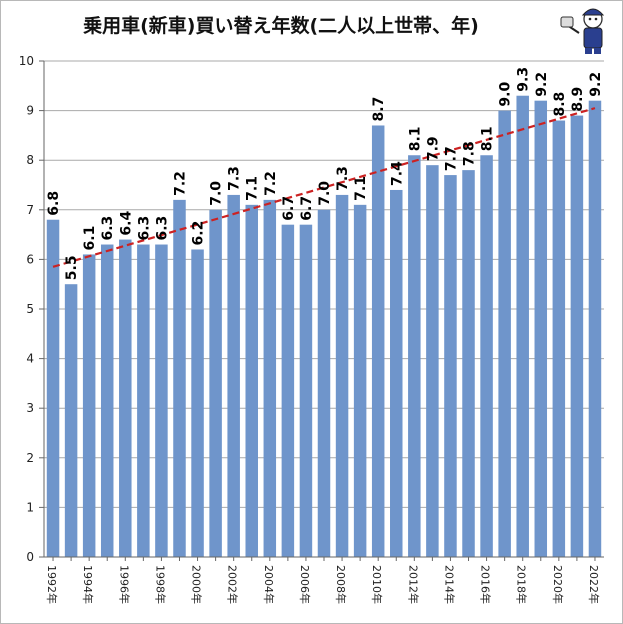 The height and width of the screenshot is (624, 623). Describe the element at coordinates (30, 160) in the screenshot. I see `y-tick-label: 8` at that location.